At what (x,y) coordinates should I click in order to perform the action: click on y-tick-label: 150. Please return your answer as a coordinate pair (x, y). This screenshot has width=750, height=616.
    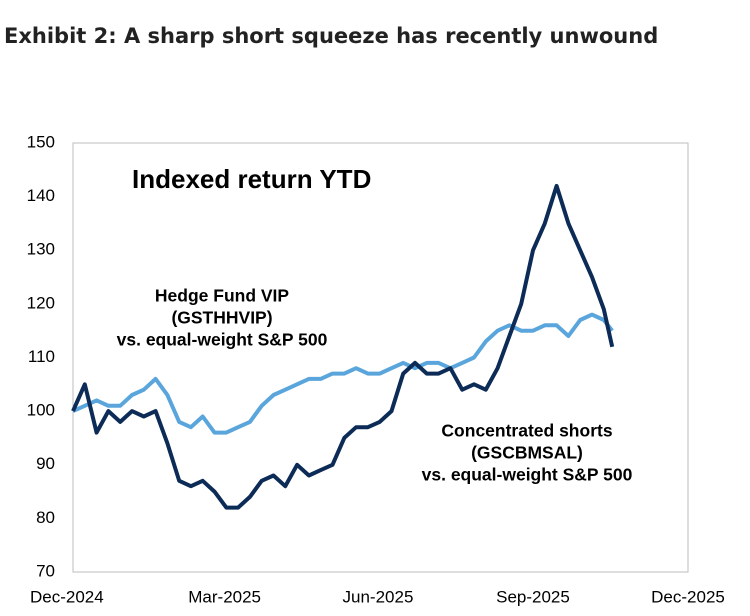
    Looking at the image, I should click on (41, 141).